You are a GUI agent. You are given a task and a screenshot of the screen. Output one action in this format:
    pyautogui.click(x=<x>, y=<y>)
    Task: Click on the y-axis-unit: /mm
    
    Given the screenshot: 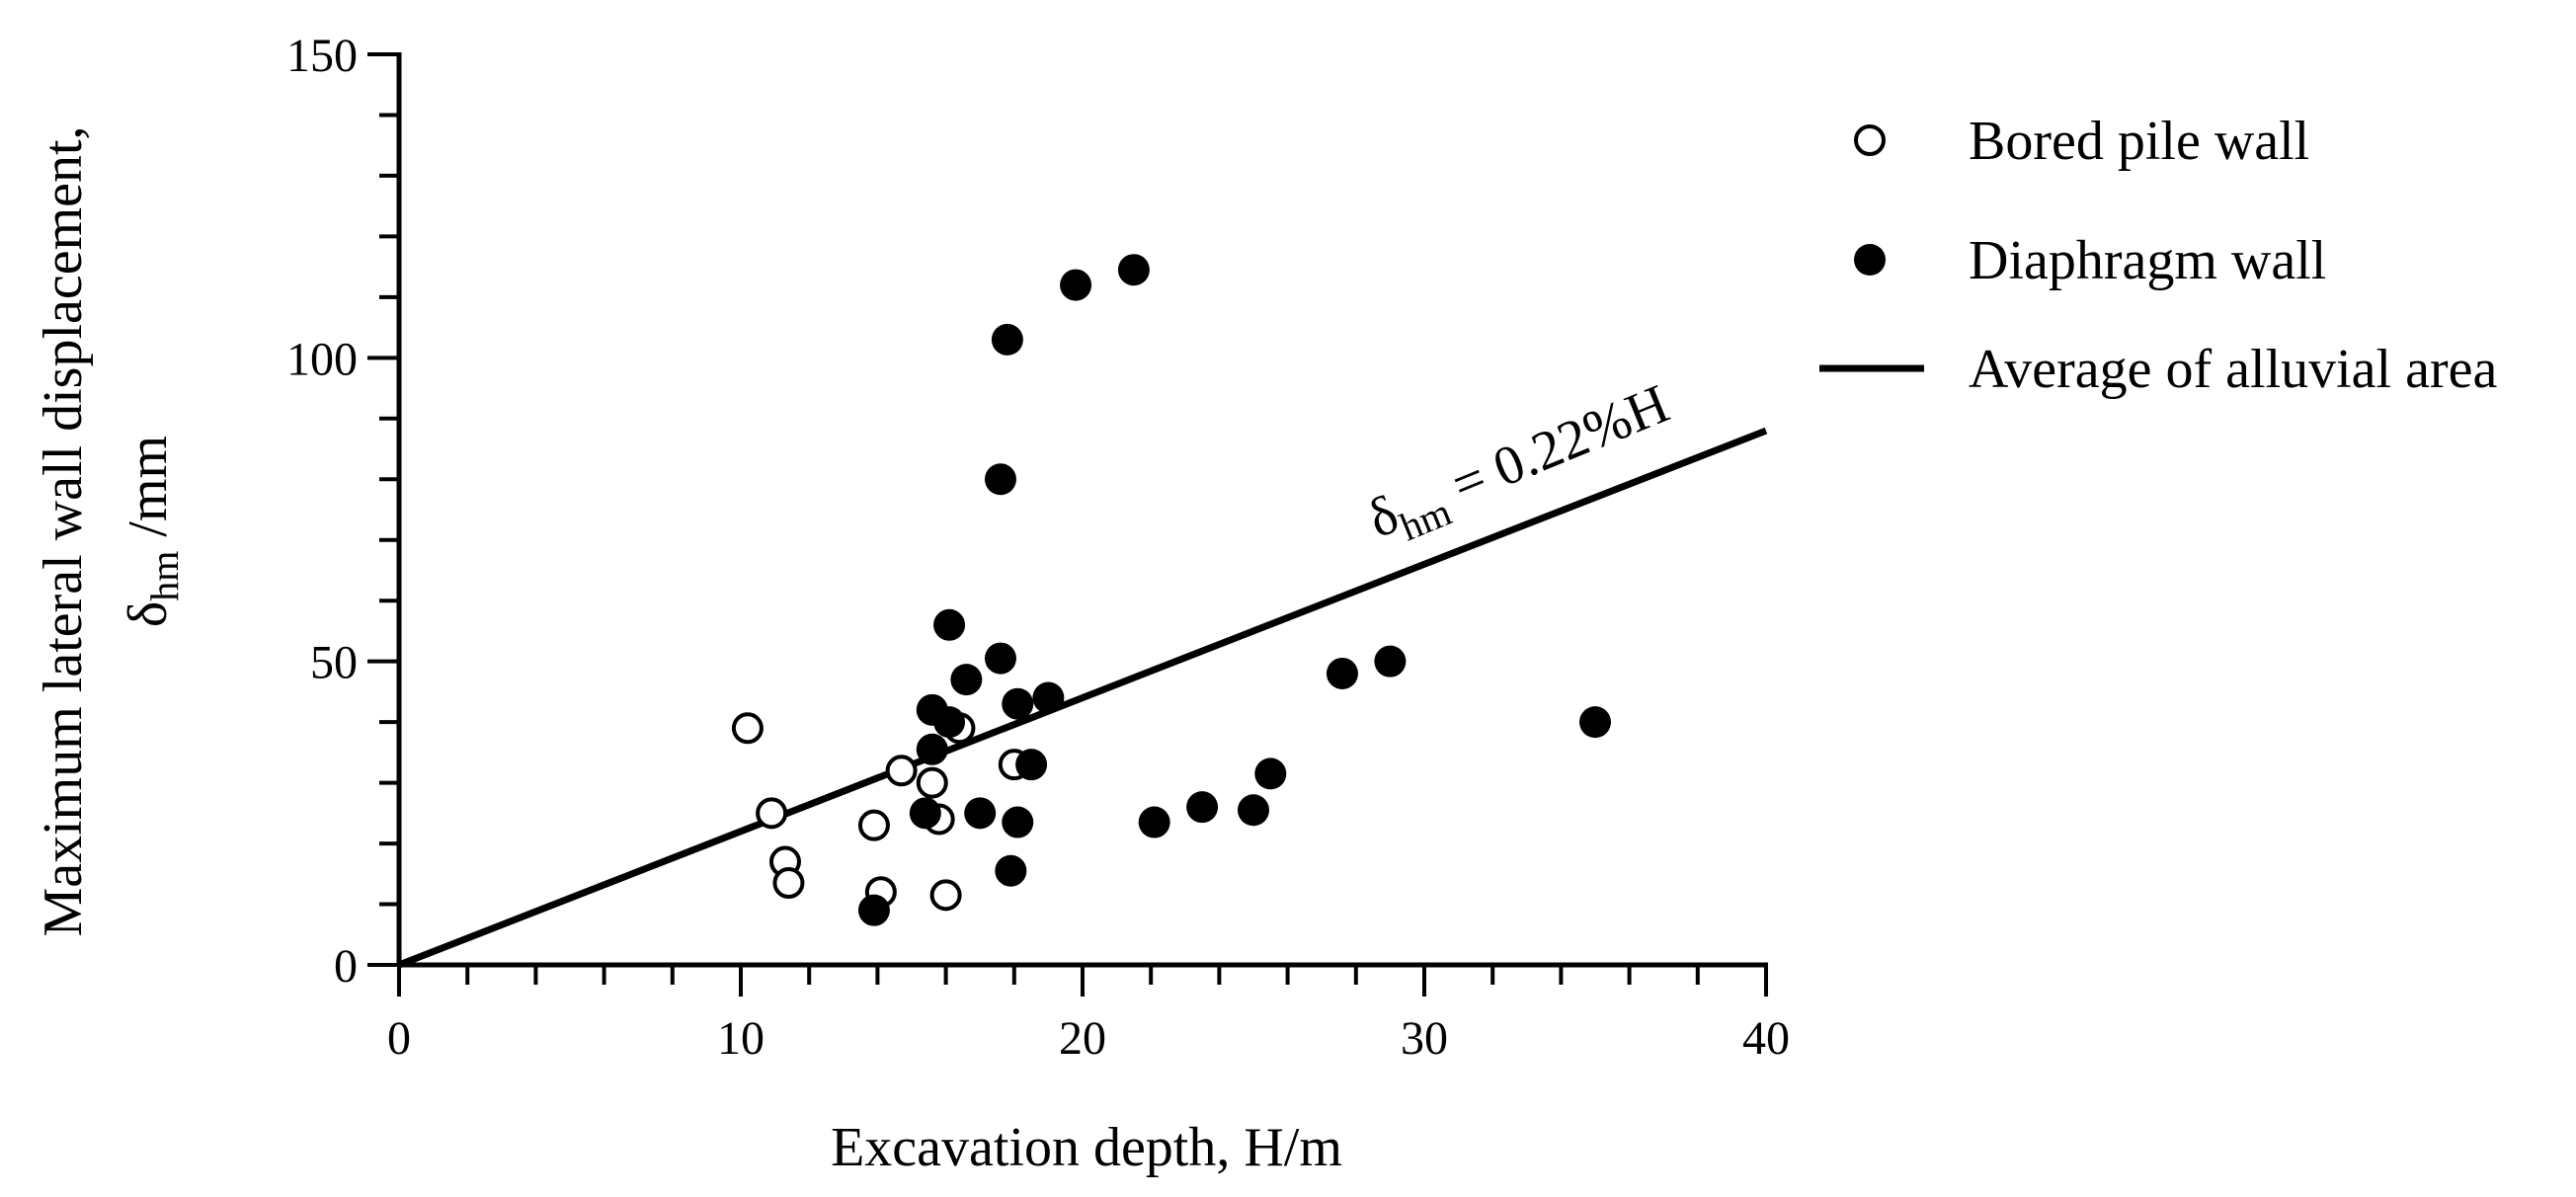 What is the action you would take?
    pyautogui.click(x=148, y=493)
    